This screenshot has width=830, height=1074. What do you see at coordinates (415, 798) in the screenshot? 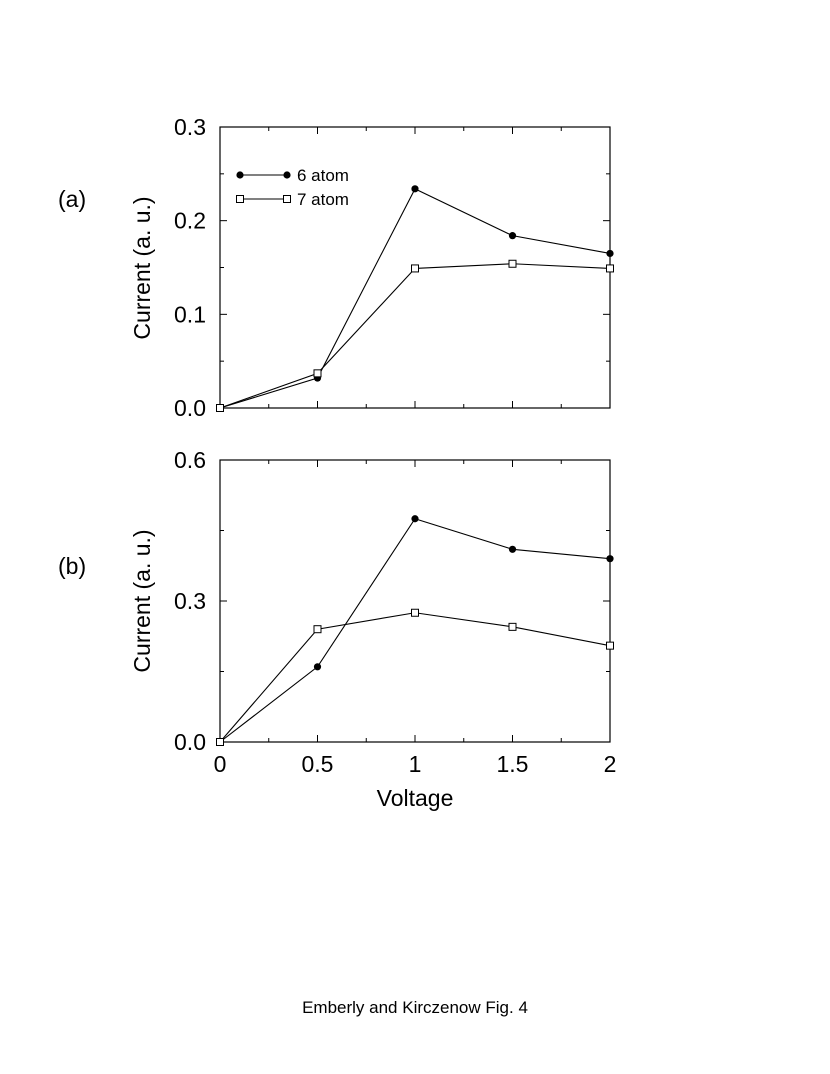
I see `x-axis-label: Voltage` at bounding box center [415, 798].